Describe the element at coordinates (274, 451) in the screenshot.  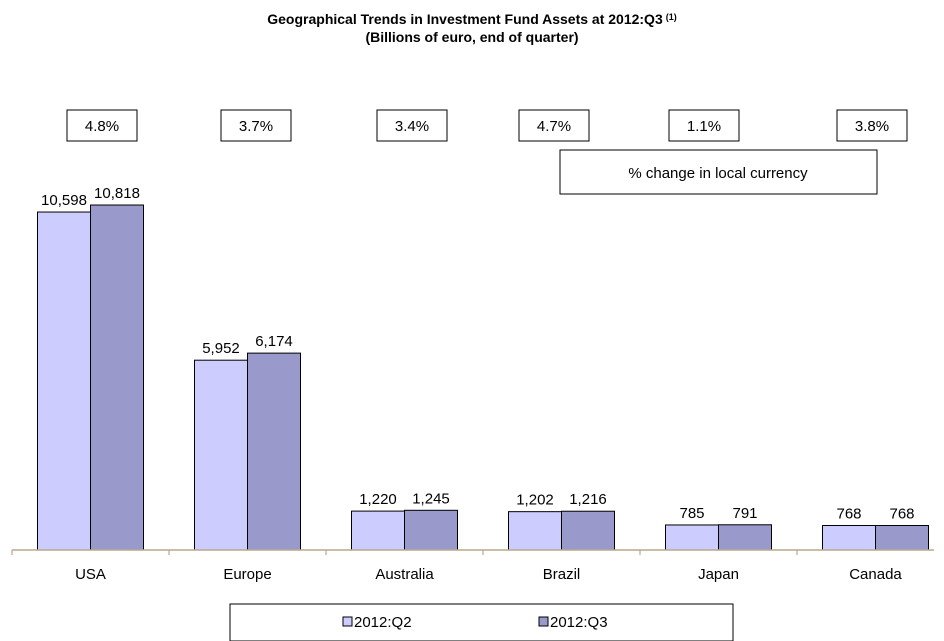
I see `bar-europe-2012-q3` at that location.